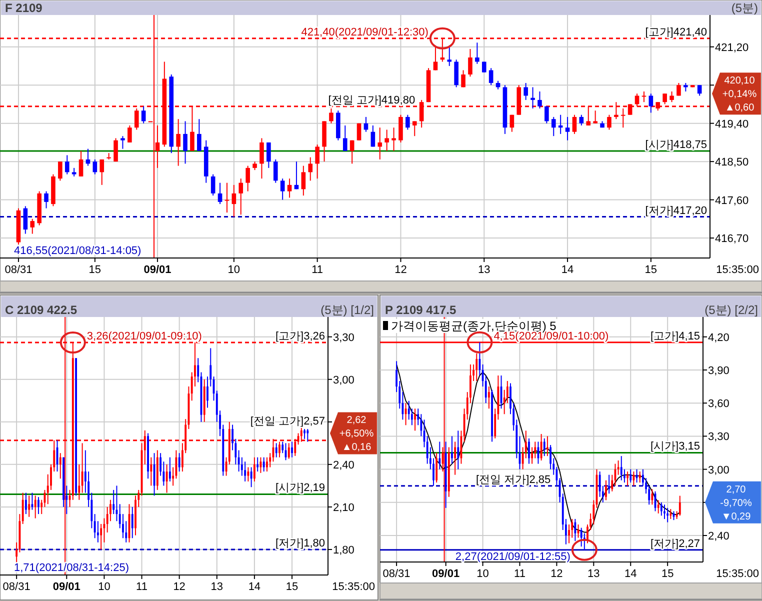 This screenshot has width=762, height=601. Describe the element at coordinates (78, 251) in the screenshot. I see `annotation: 416,55(2021/08/31-14:05)` at that location.